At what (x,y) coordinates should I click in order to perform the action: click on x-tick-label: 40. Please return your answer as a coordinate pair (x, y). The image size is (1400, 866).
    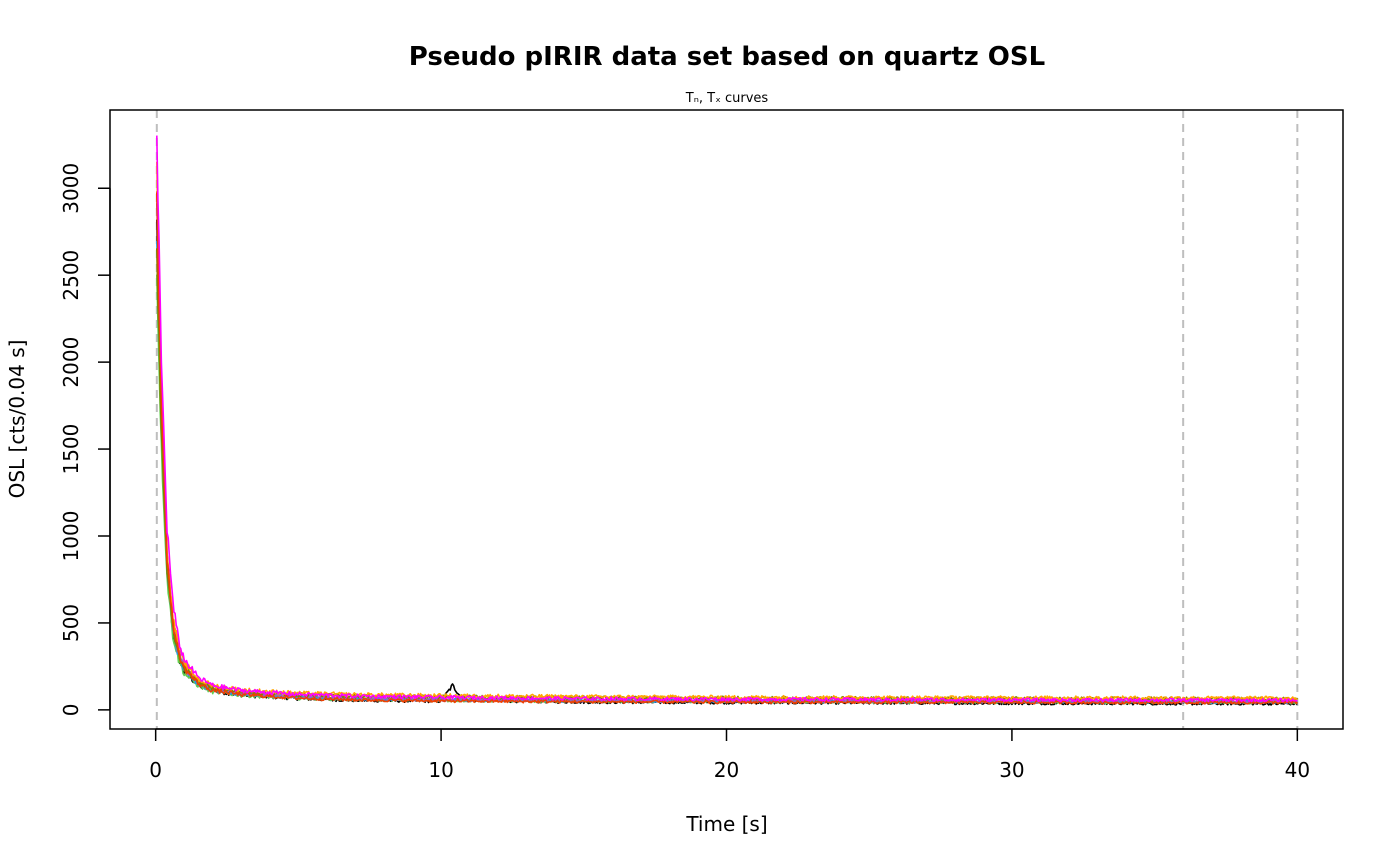
    Looking at the image, I should click on (1297, 770).